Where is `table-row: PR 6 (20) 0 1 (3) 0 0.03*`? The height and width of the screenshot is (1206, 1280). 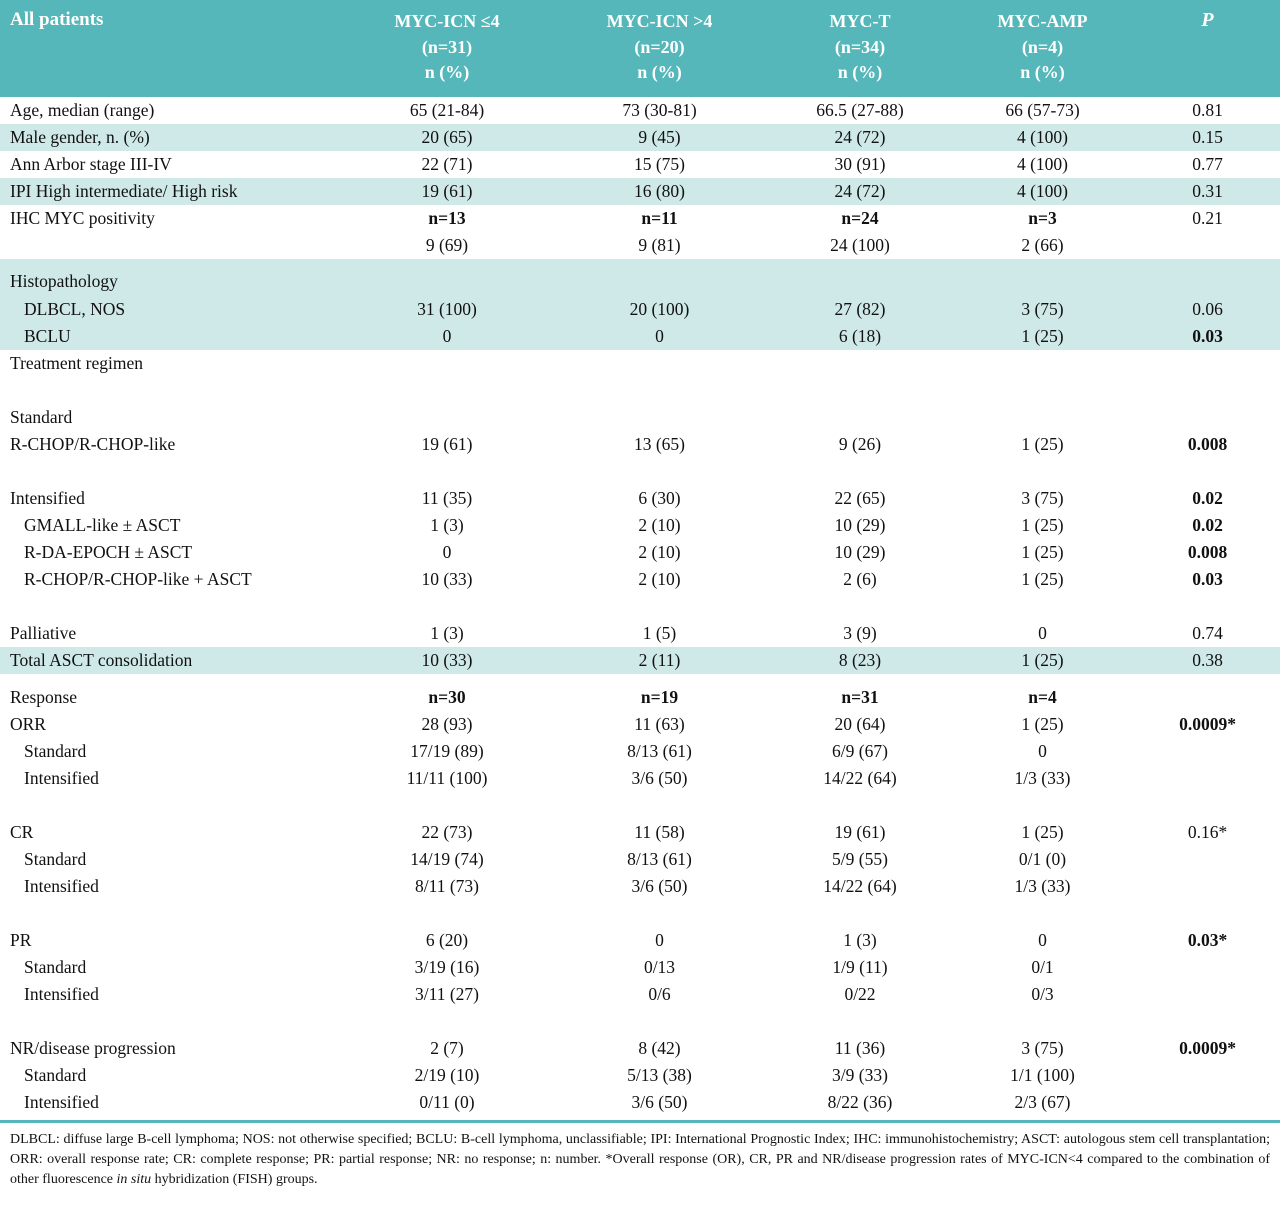
table-row: PR 6 (20) 0 1 (3) 0 0.03* is located at coordinates (640, 940).